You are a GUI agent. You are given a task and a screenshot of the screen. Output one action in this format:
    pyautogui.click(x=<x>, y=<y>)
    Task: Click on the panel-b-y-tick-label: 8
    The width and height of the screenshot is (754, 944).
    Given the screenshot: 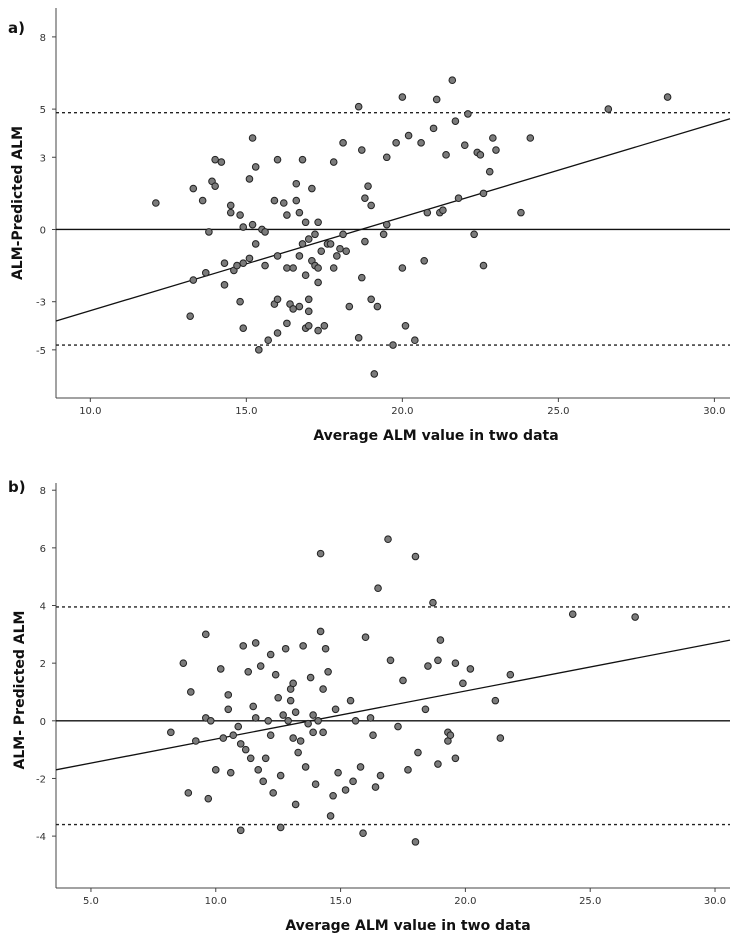 What is the action you would take?
    pyautogui.click(x=43, y=491)
    